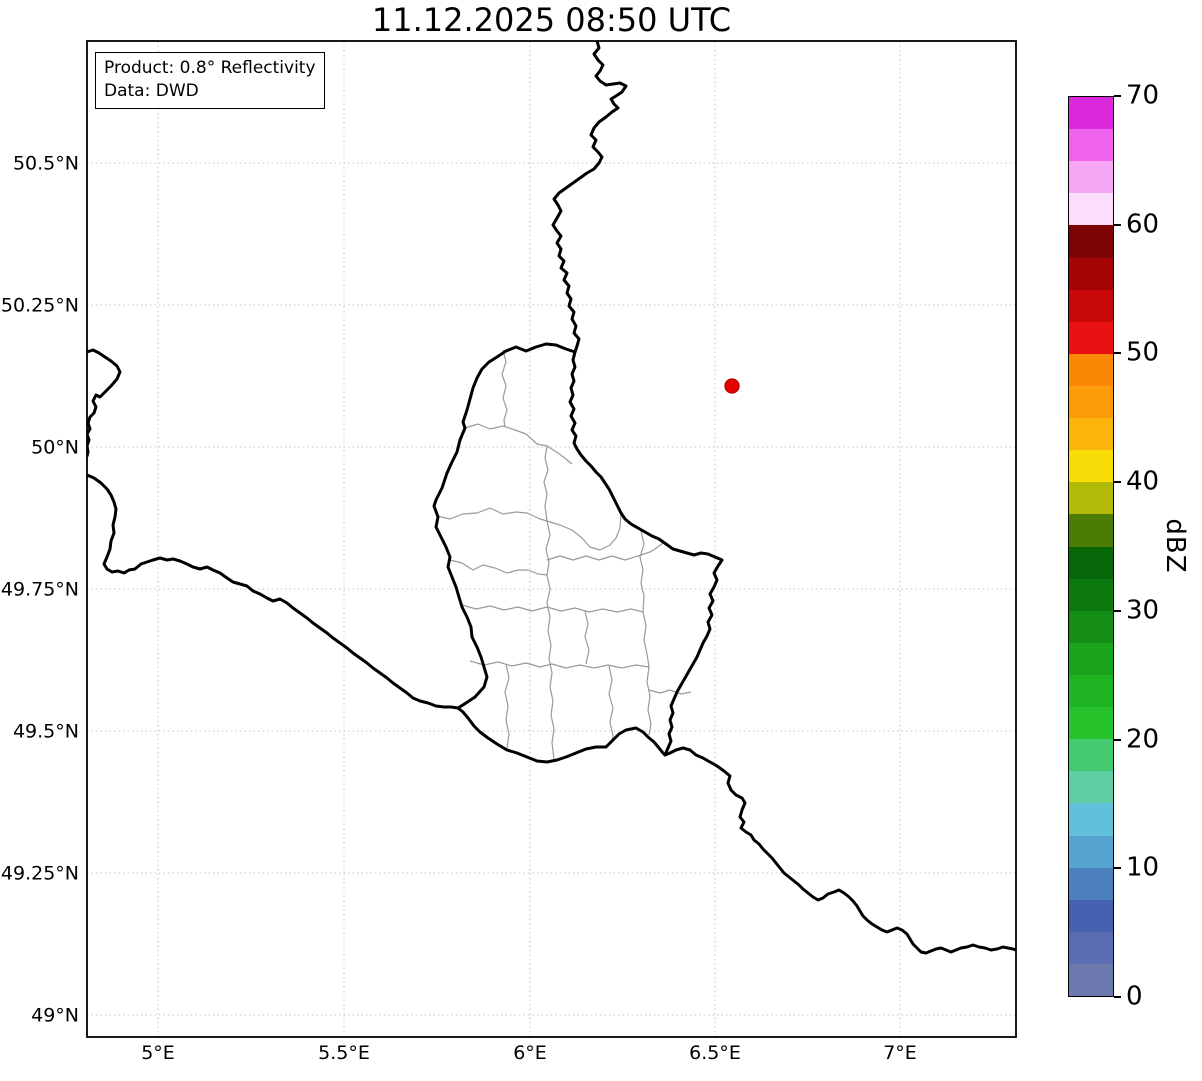 This screenshot has height=1081, width=1202. Describe the element at coordinates (839, 850) in the screenshot. I see `france-germany-border` at that location.